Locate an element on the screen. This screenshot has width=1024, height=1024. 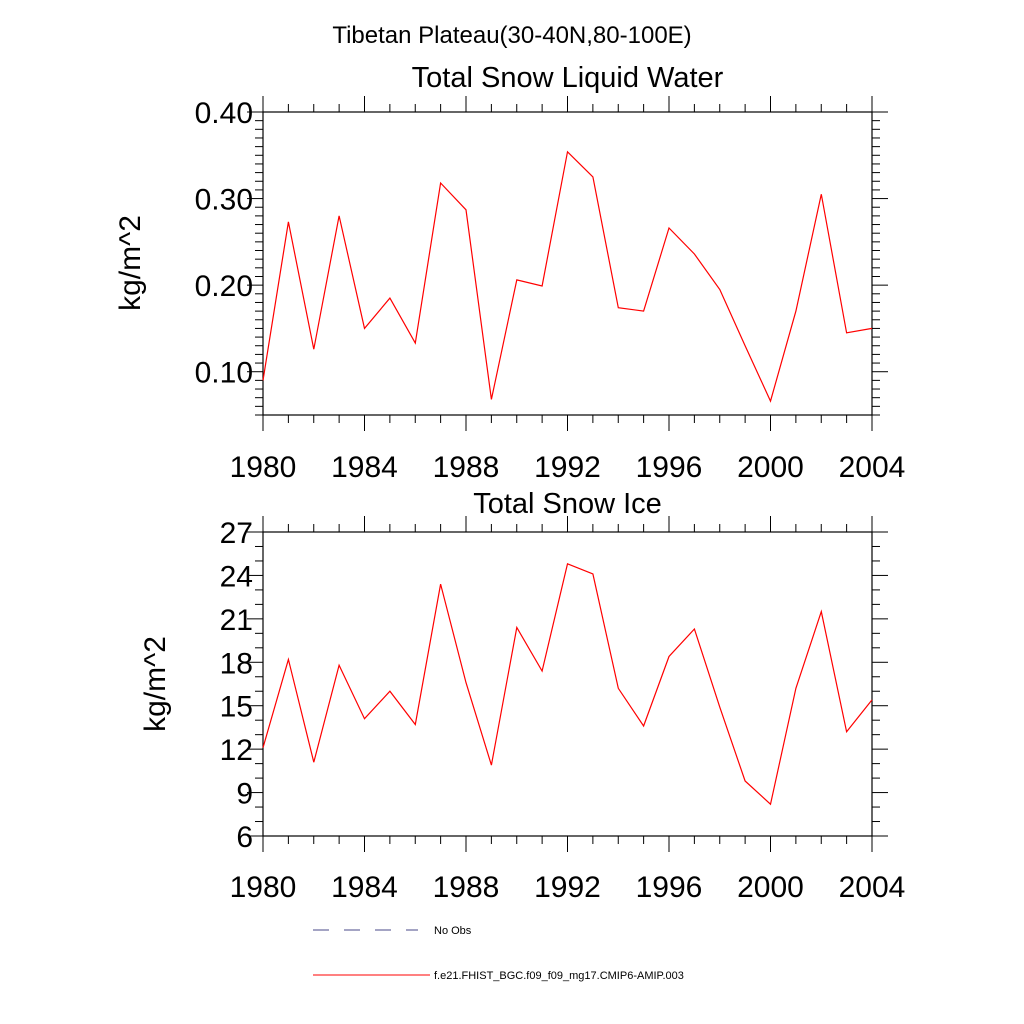
y-tick-label: 15 is located at coordinates (236, 707).